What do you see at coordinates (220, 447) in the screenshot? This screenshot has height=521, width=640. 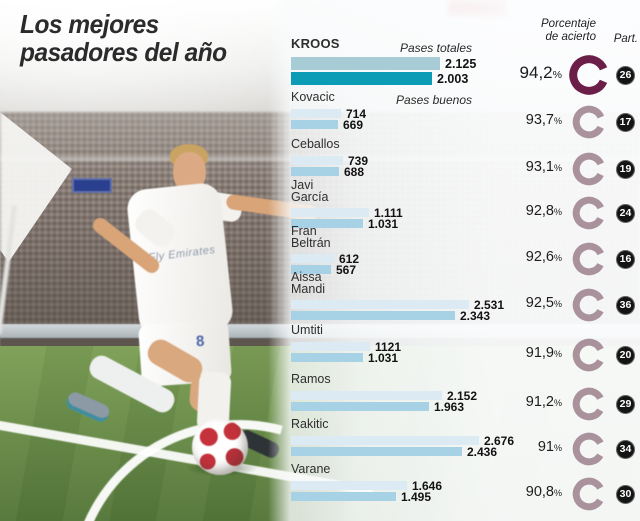 I see `football` at bounding box center [220, 447].